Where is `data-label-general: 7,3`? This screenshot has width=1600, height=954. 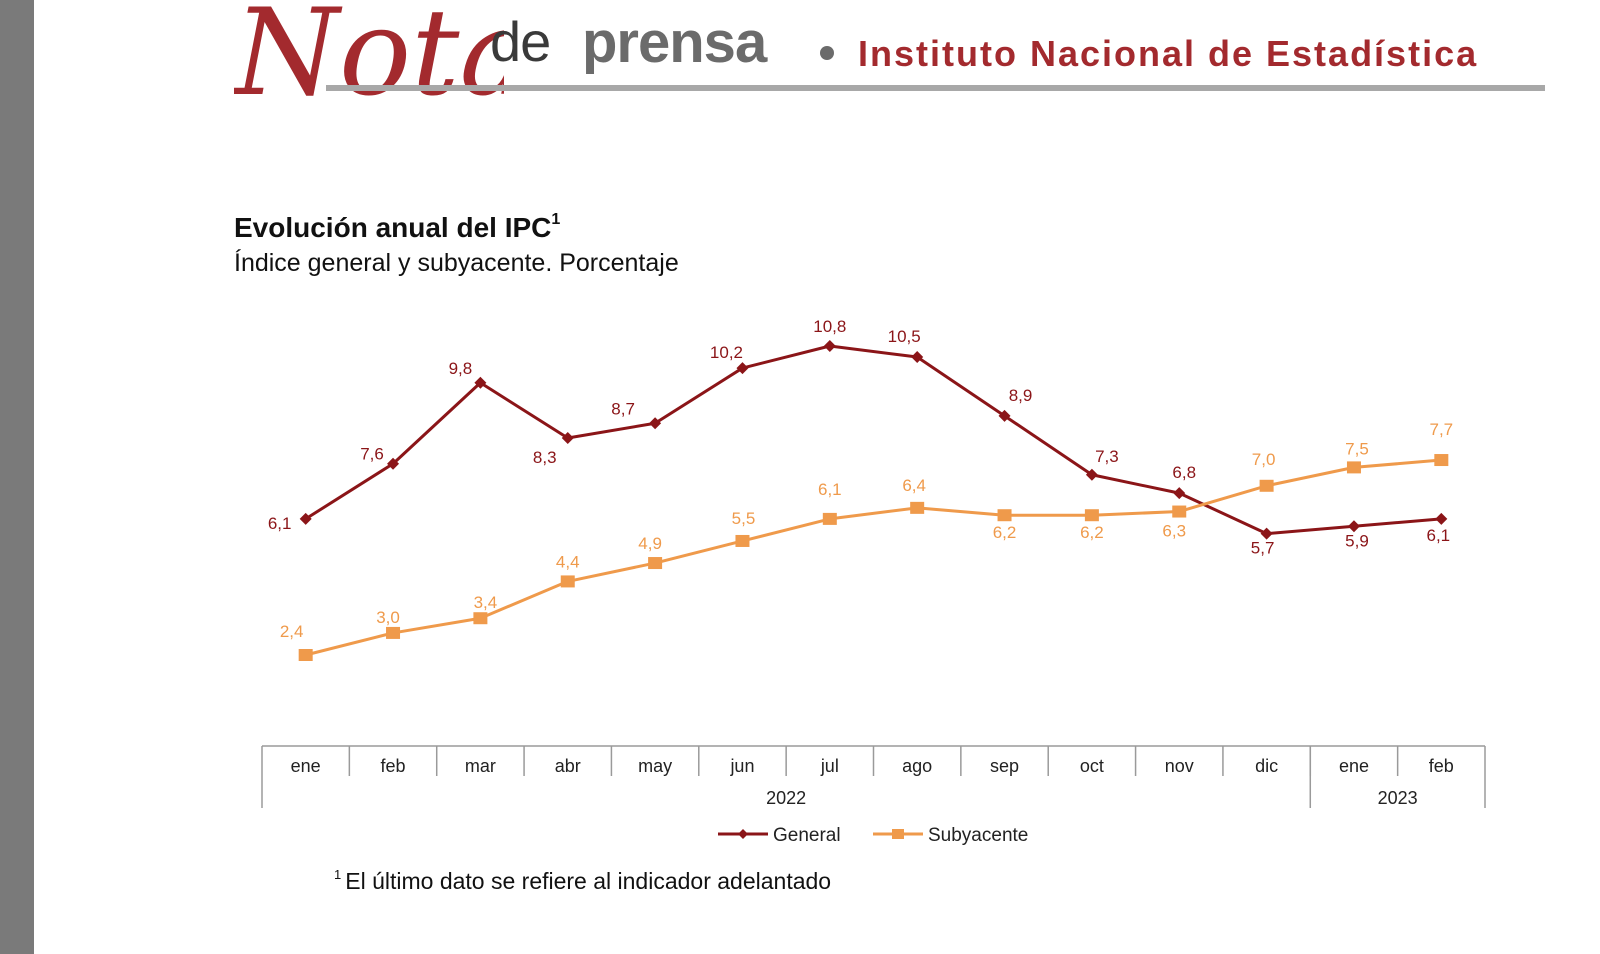
data-label-general: 7,3 is located at coordinates (1107, 456).